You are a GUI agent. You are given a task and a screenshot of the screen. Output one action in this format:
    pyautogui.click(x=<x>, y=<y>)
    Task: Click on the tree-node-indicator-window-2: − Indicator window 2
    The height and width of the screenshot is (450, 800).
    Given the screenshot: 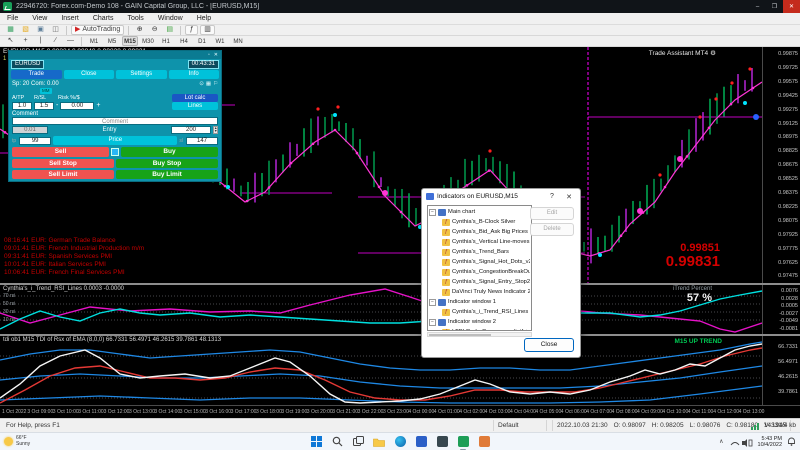 What is the action you would take?
    pyautogui.click(x=479, y=322)
    